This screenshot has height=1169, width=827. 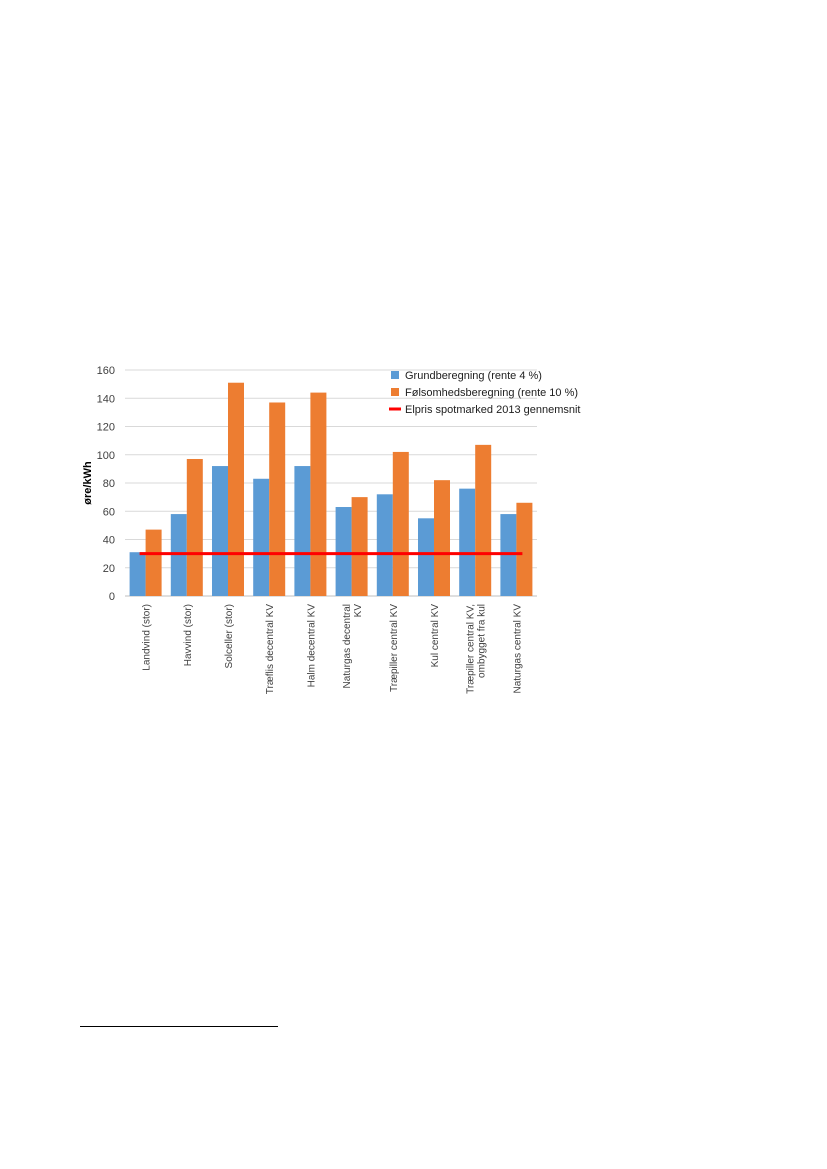 What do you see at coordinates (492, 410) in the screenshot?
I see `legend-label: Elpris spotmarked 2013 gennemsnit` at bounding box center [492, 410].